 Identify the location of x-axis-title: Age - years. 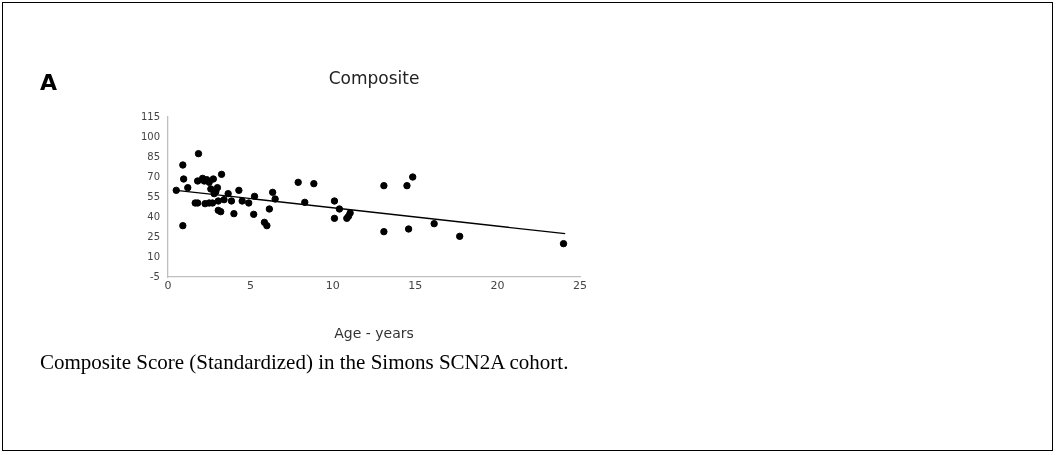
(374, 333).